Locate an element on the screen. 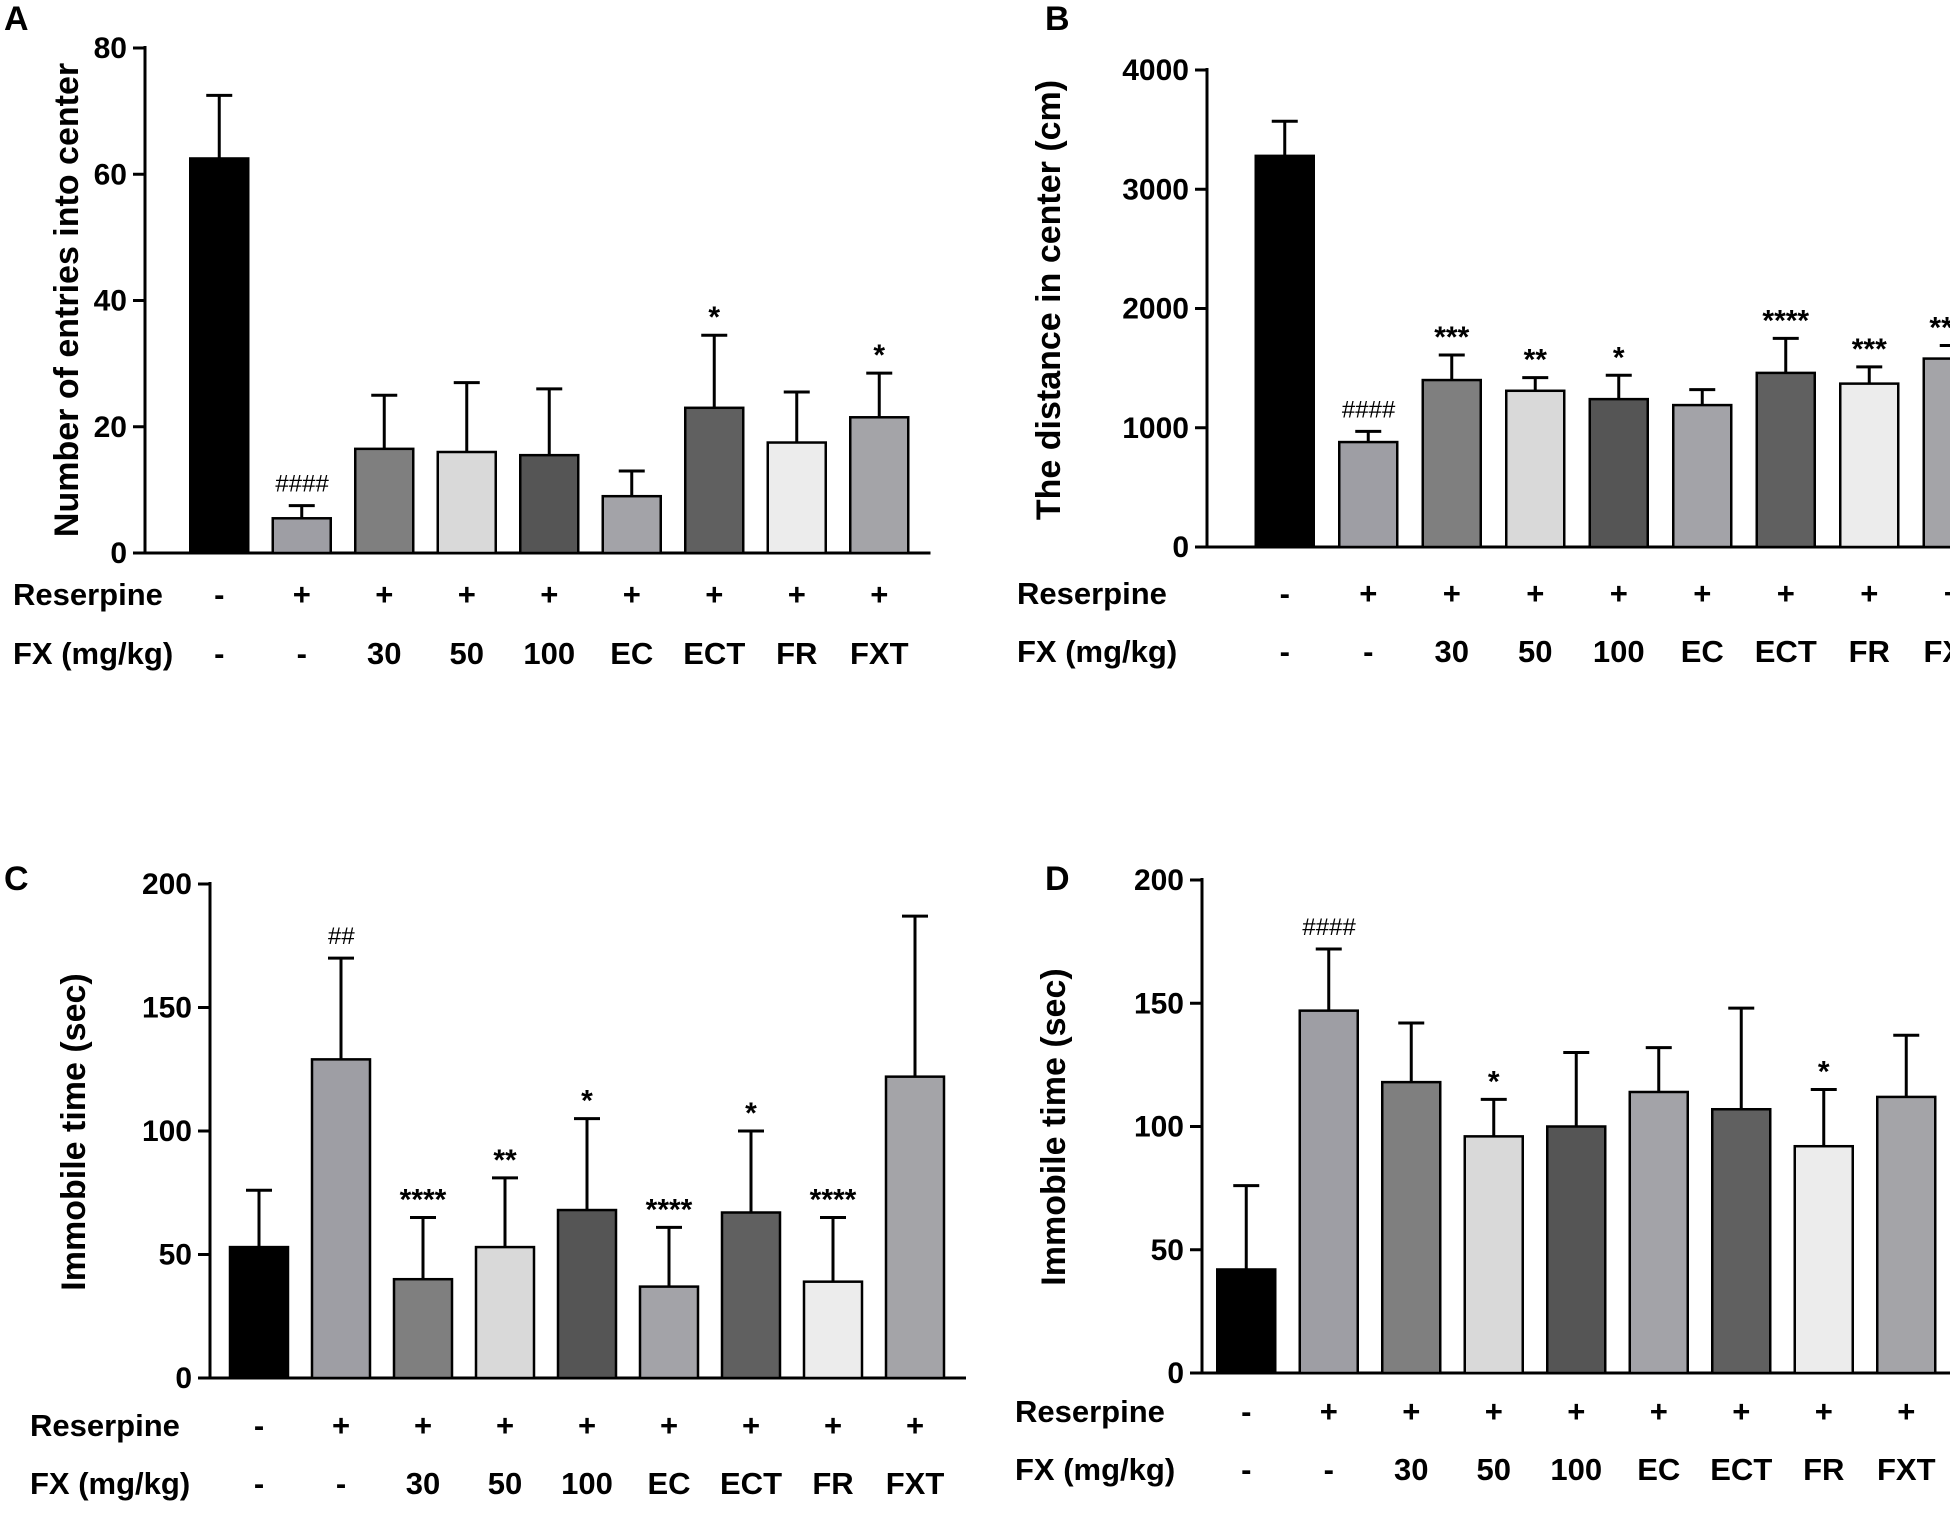  y-tick-label: 4000 is located at coordinates (1155, 70).